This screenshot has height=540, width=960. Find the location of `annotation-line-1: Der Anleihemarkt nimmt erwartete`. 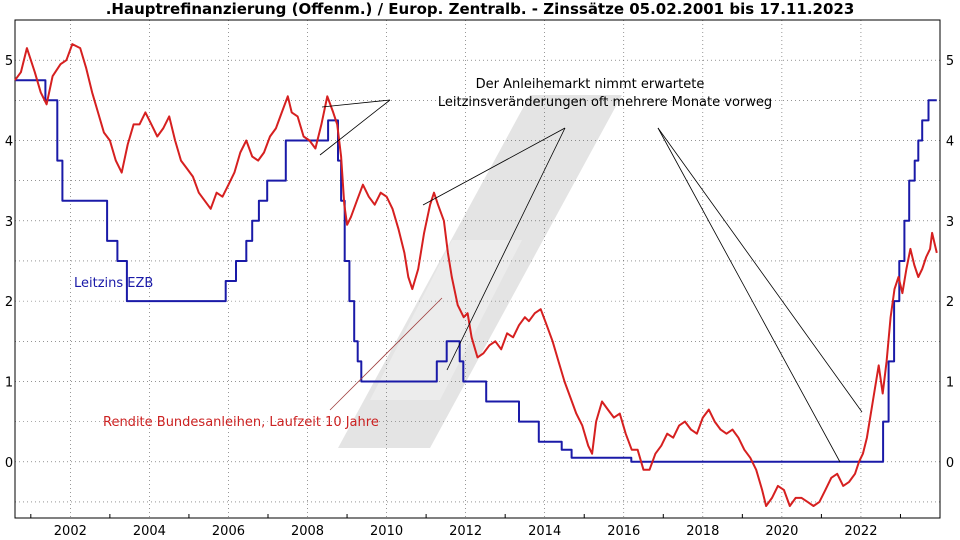

annotation-line-1: Der Anleihemarkt nimmt erwartete is located at coordinates (590, 84).